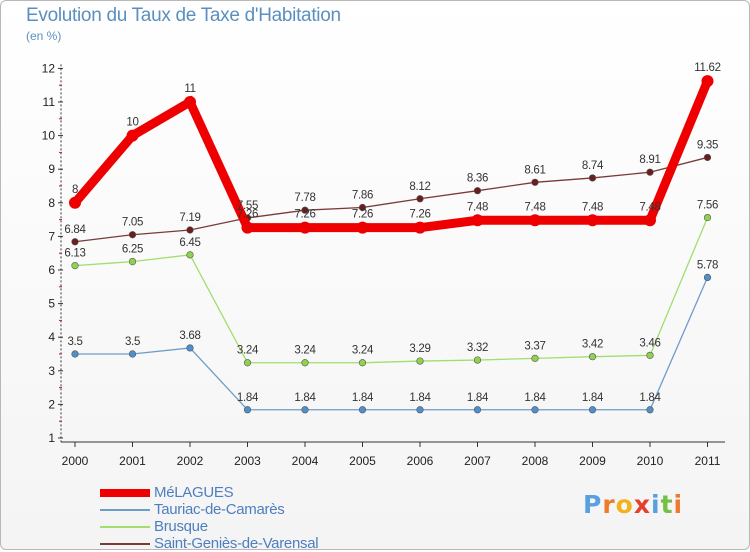  What do you see at coordinates (633, 504) in the screenshot?
I see `proxiti-logo: Proxiti` at bounding box center [633, 504].